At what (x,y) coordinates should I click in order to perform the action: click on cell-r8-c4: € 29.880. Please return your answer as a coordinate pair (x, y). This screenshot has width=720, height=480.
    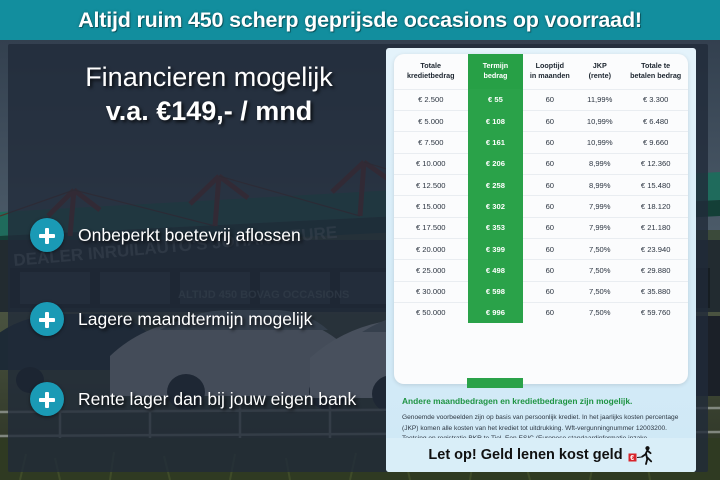
    Looking at the image, I should click on (655, 270).